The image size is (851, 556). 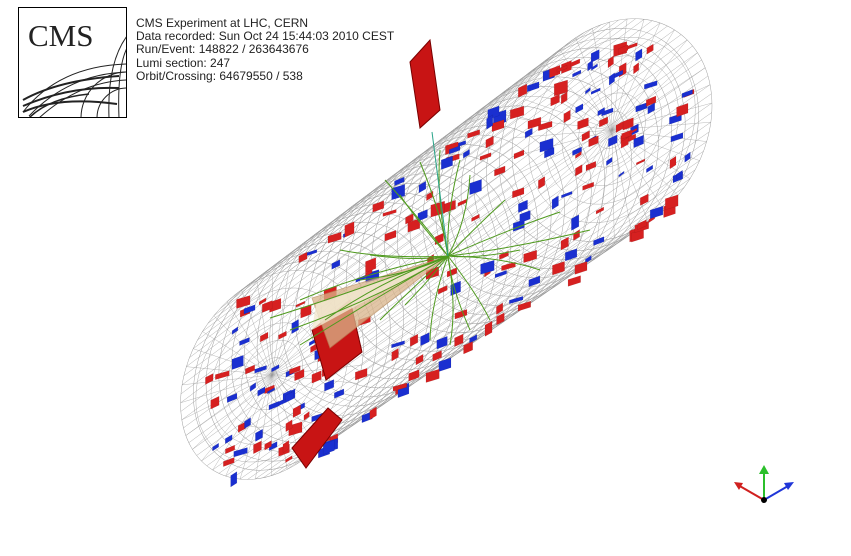 I want to click on mesh-ring, so click(x=586, y=148).